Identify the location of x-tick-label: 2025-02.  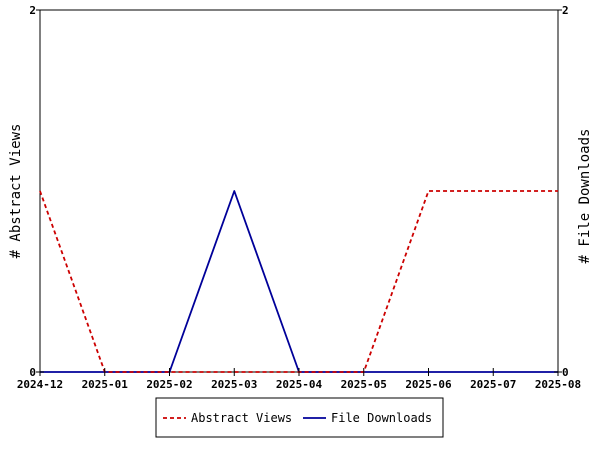
(169, 384).